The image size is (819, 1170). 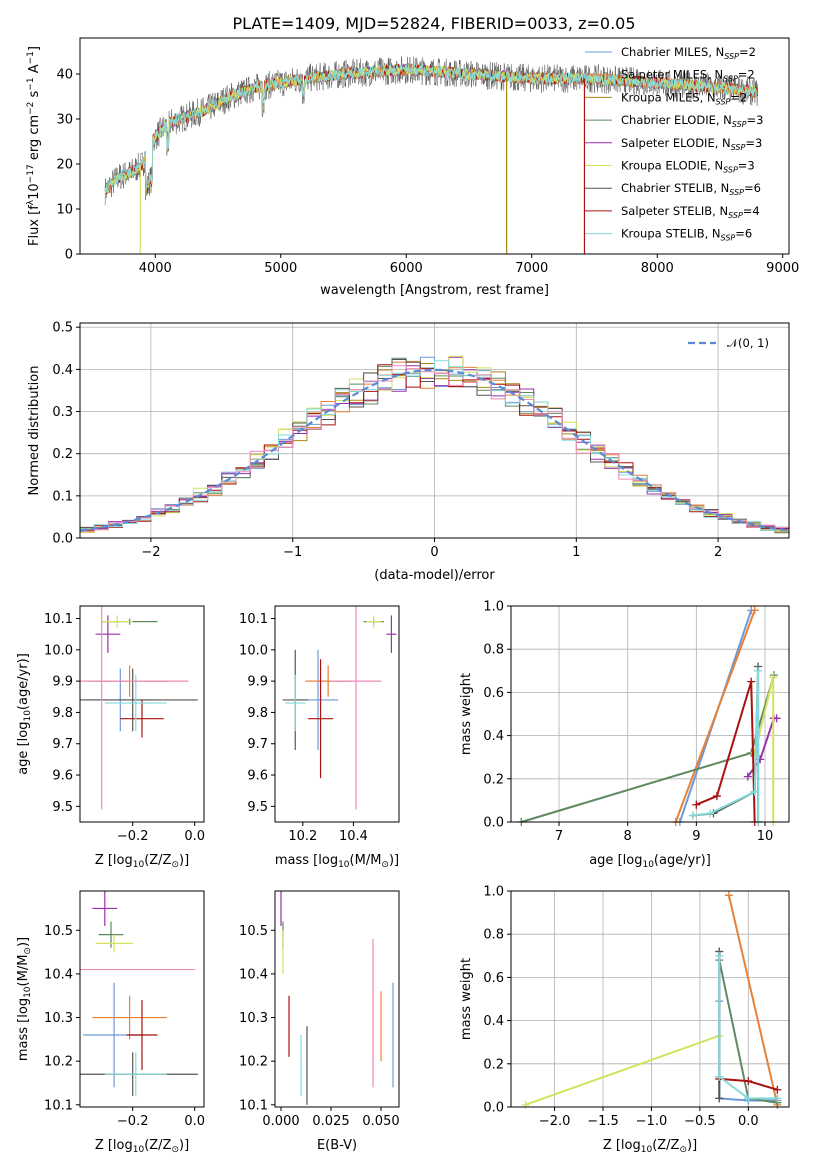 What do you see at coordinates (31, 173) in the screenshot?
I see `y-axis-label-part: −17` at bounding box center [31, 173].